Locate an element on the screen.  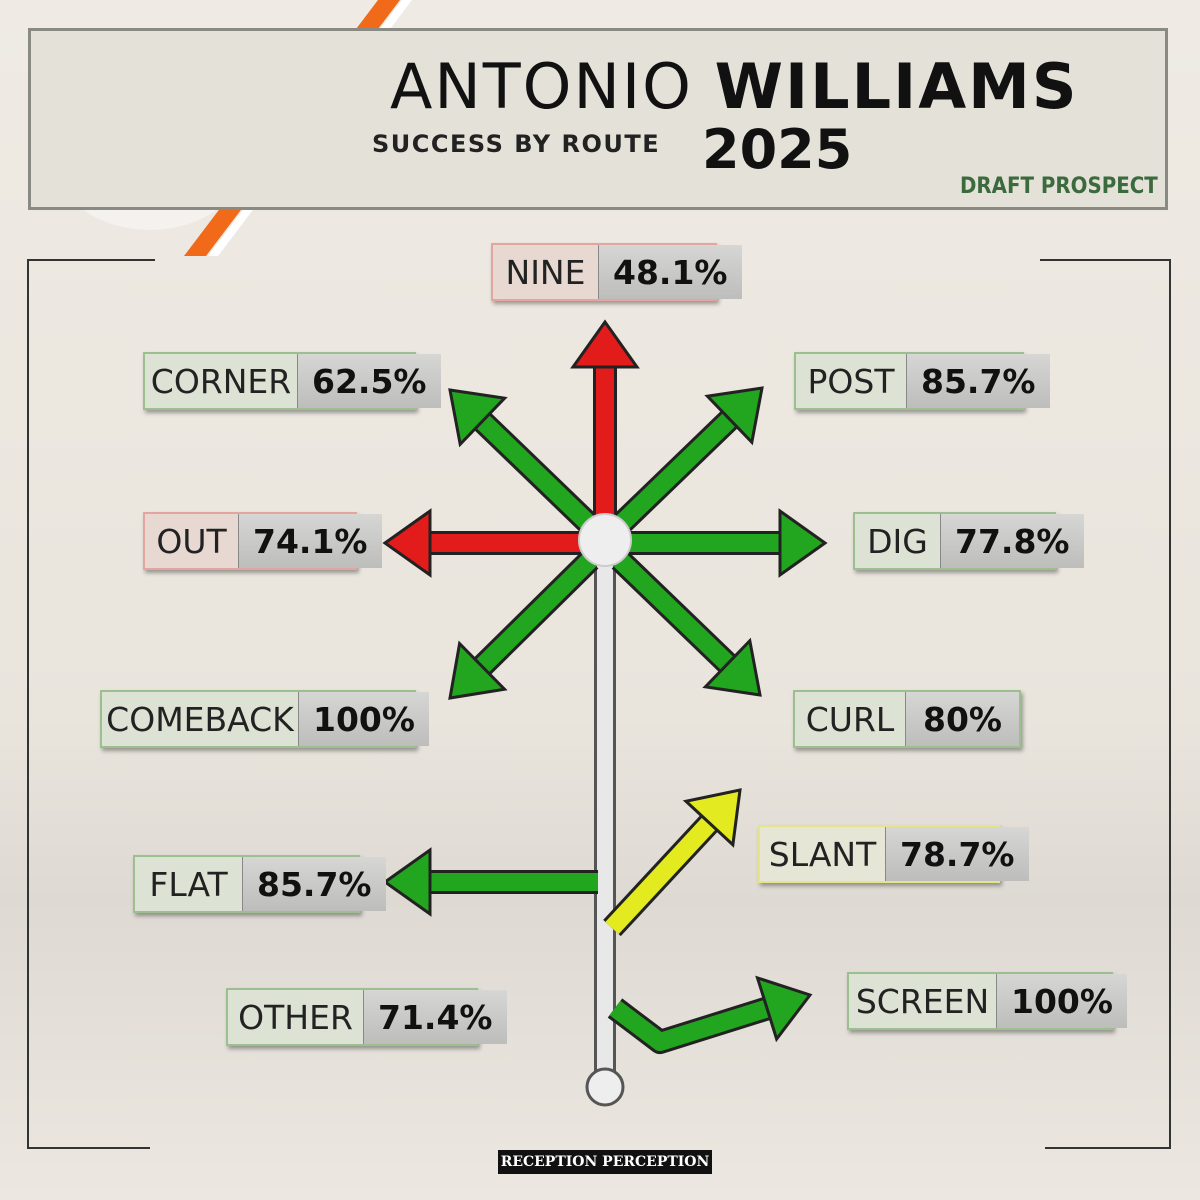
year: 2025 is located at coordinates (777, 149).